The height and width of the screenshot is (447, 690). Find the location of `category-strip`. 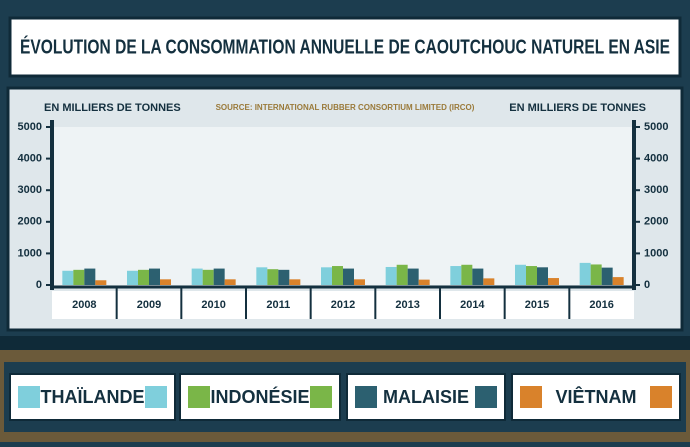

category-strip is located at coordinates (343, 305).